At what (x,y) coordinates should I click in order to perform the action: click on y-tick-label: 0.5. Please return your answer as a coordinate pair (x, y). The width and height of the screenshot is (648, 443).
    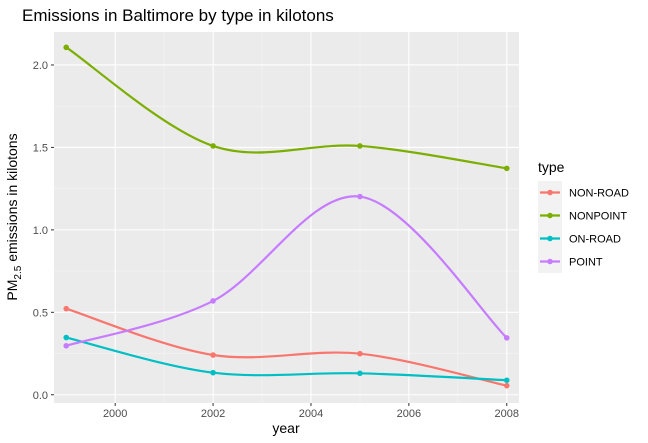
    Looking at the image, I should click on (40, 313).